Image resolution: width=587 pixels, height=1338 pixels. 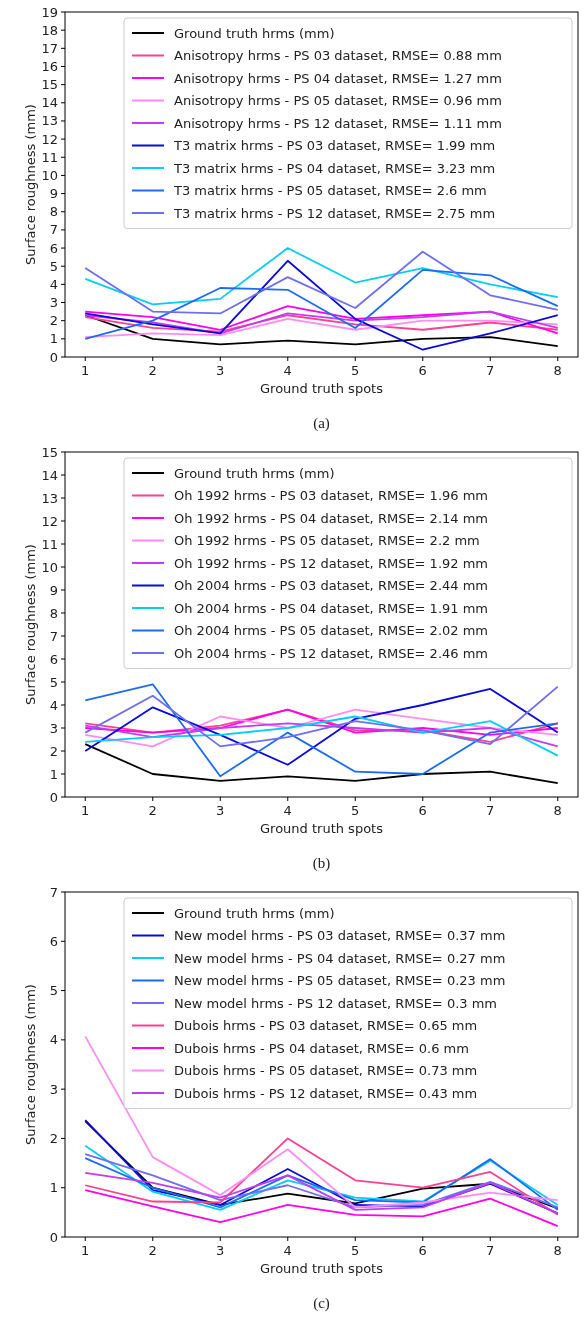 I want to click on legend-label: Oh 2004 hrms - PS 05 dataset, RMSE= 2.02 mm, so click(x=331, y=631).